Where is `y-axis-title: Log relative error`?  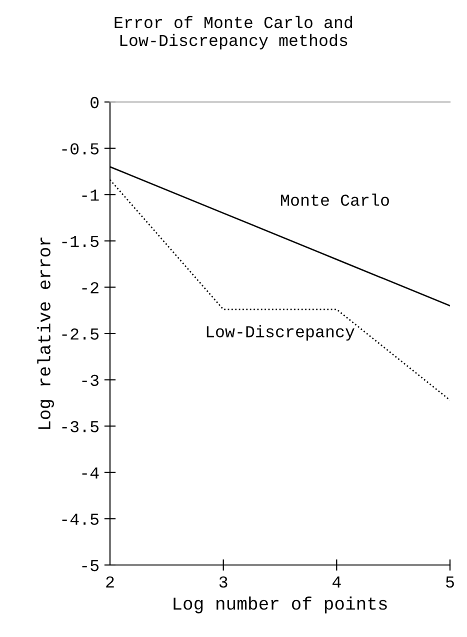 y-axis-title: Log relative error is located at coordinates (45, 333).